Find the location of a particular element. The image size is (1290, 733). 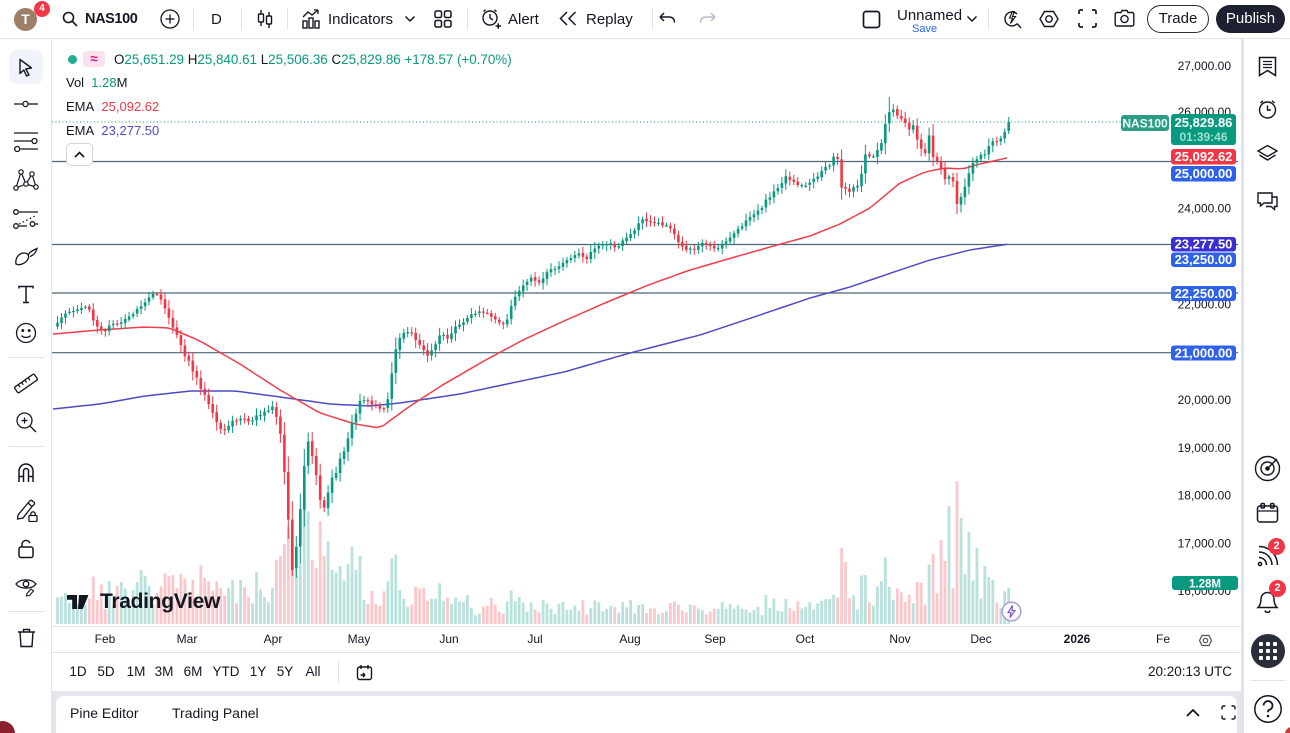

svg-text: NAS100 is located at coordinates (1145, 123).